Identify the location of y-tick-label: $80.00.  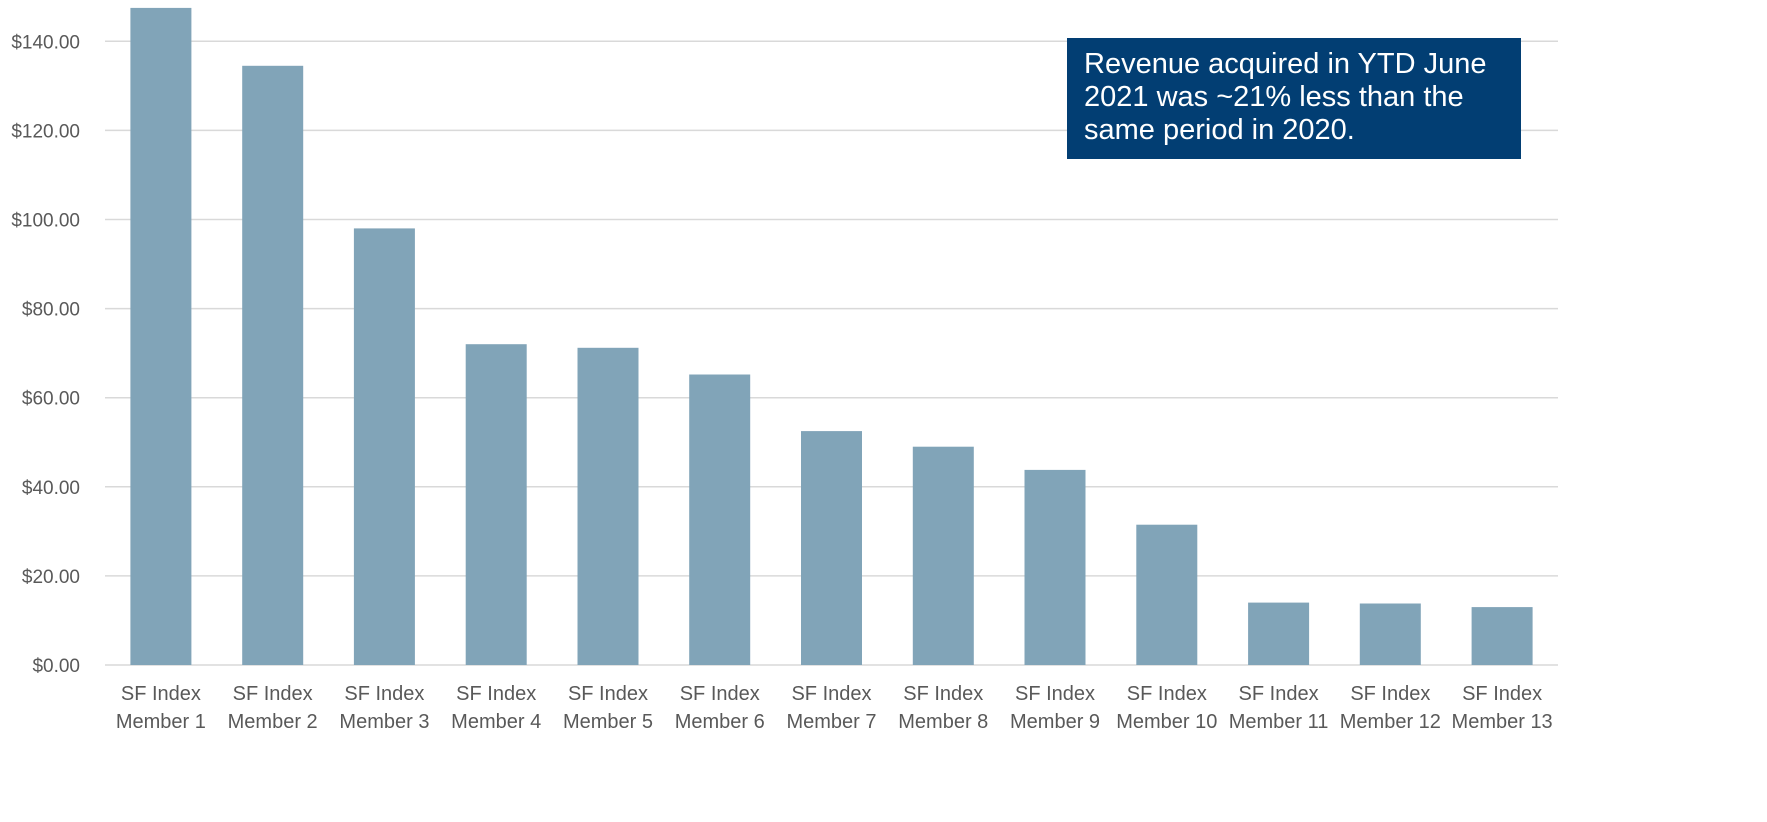
(51, 310).